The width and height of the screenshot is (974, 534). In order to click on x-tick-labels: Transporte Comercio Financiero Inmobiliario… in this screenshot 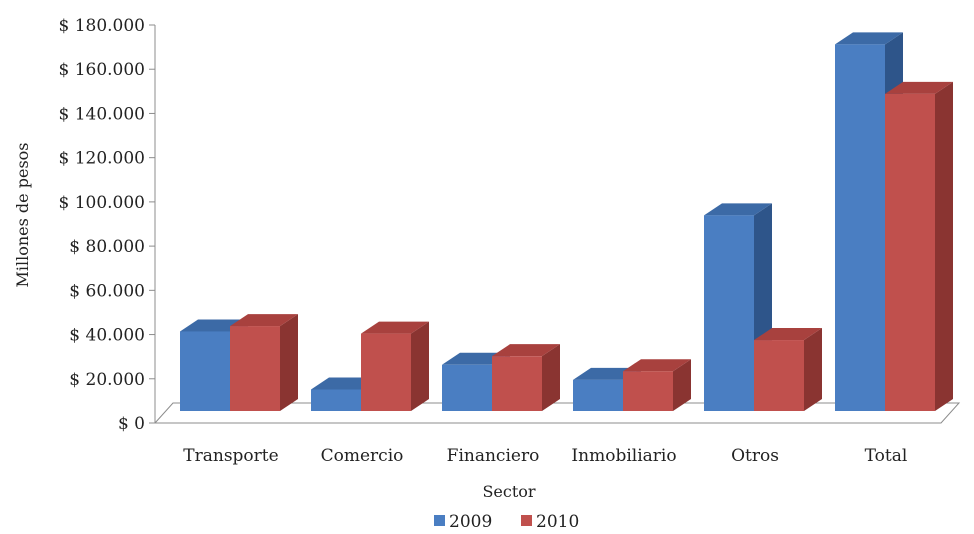, I will do `click(545, 456)`.